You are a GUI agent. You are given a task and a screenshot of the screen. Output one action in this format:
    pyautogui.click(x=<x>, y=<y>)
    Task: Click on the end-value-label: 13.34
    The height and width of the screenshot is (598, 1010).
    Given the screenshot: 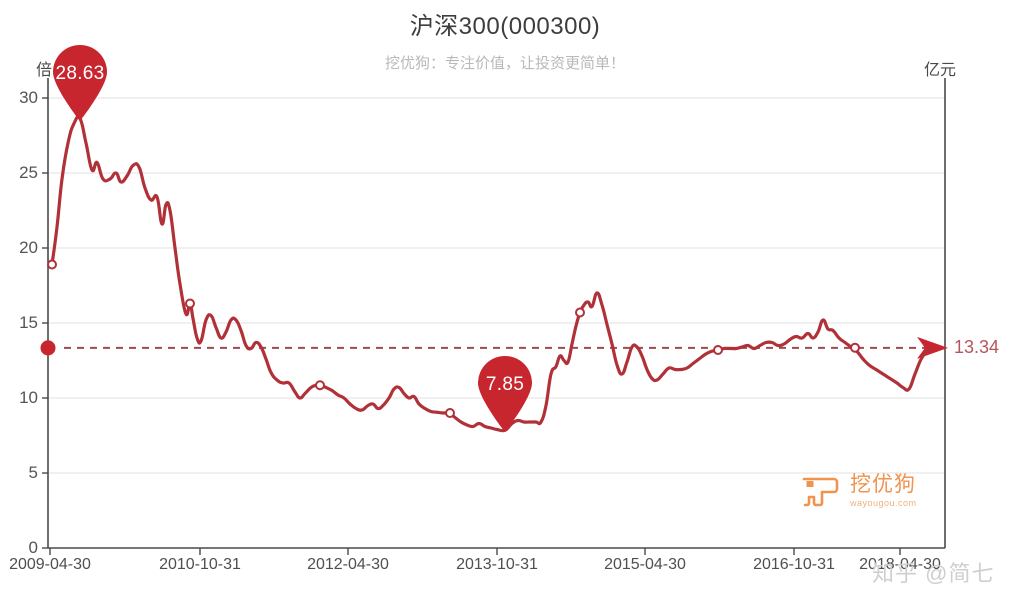 What is the action you would take?
    pyautogui.click(x=977, y=347)
    